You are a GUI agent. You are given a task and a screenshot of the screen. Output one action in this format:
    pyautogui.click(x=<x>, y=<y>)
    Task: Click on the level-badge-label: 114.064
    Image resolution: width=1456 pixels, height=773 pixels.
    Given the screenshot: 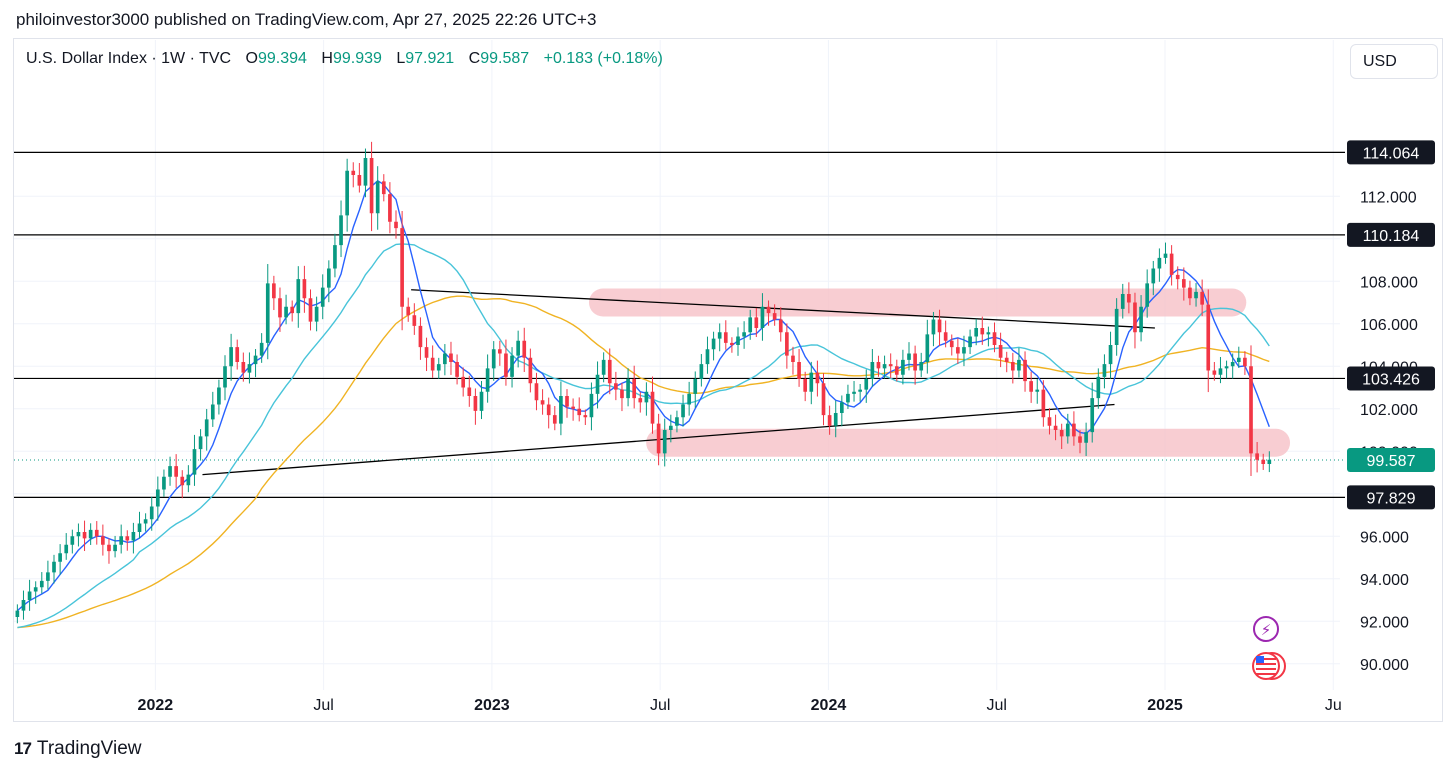 What is the action you would take?
    pyautogui.click(x=1391, y=153)
    